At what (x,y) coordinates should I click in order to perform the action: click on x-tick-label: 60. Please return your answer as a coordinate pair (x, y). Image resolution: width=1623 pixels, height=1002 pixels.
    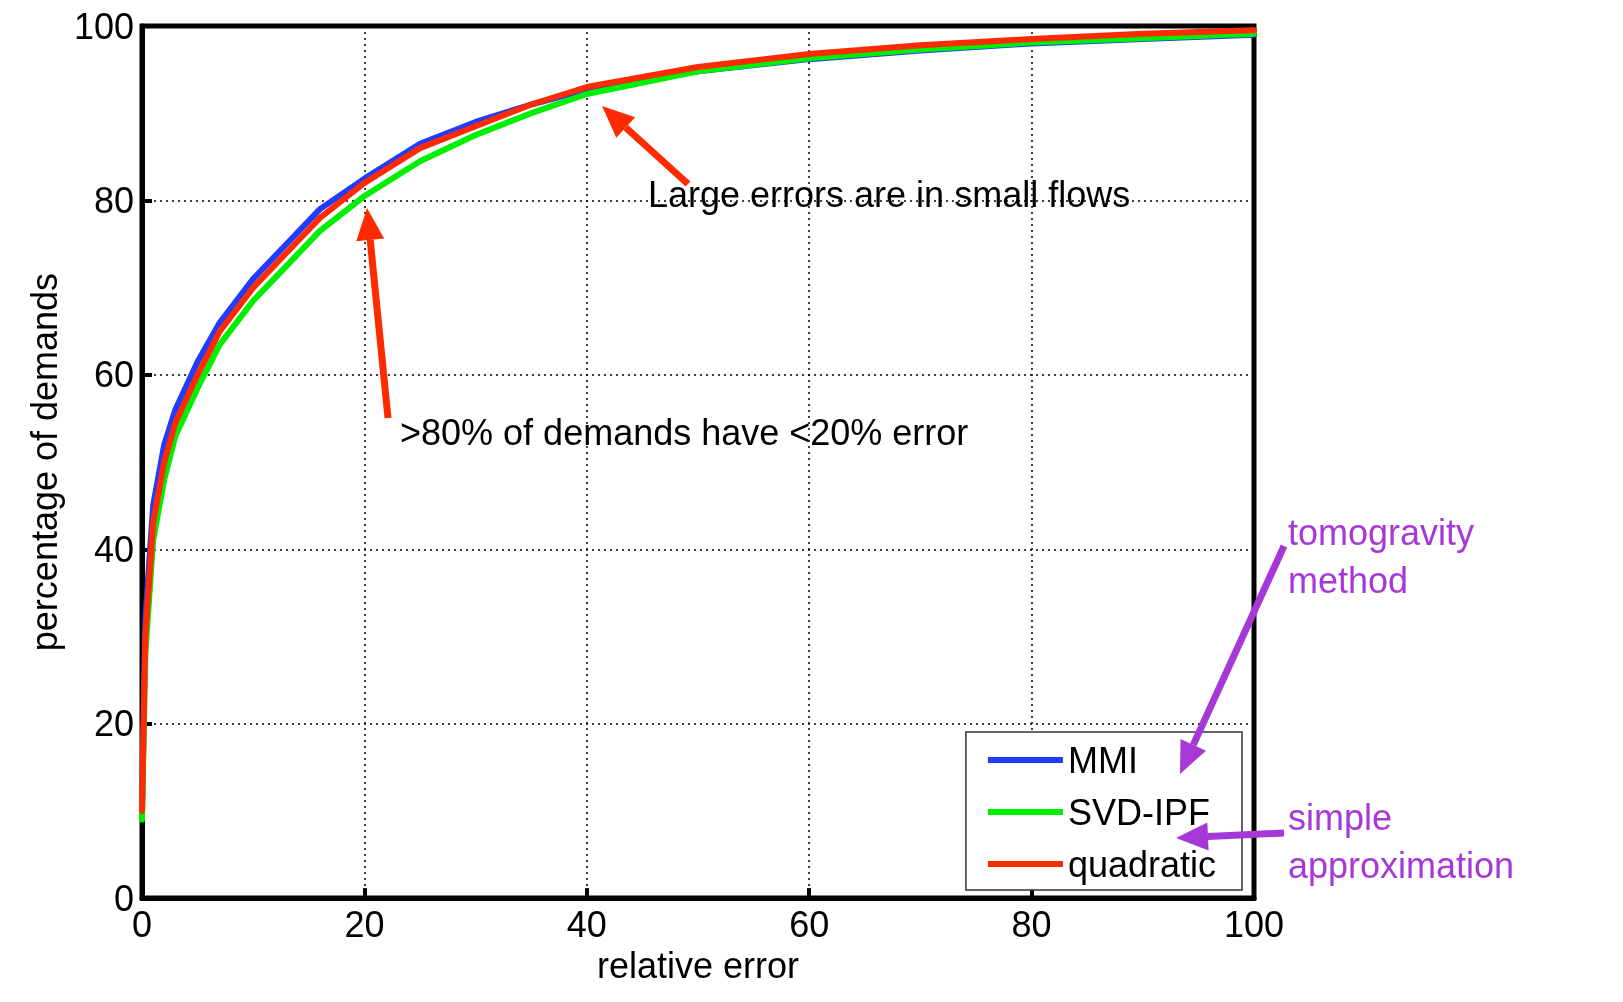
    Looking at the image, I should click on (809, 924).